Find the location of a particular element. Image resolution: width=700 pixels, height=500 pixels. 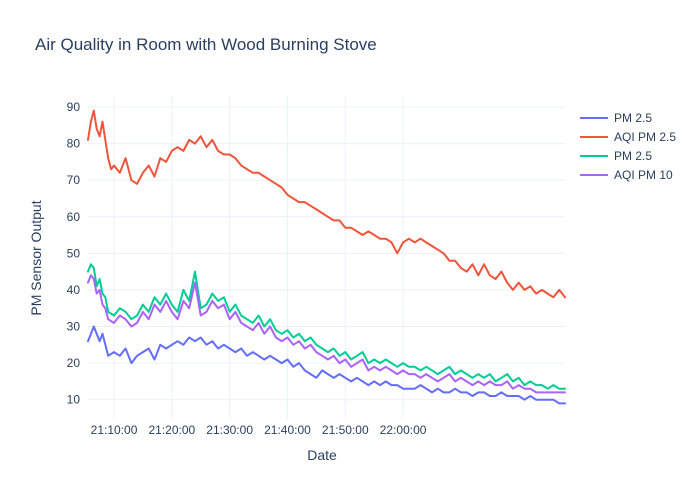

series-line-pm25 is located at coordinates (326, 365).